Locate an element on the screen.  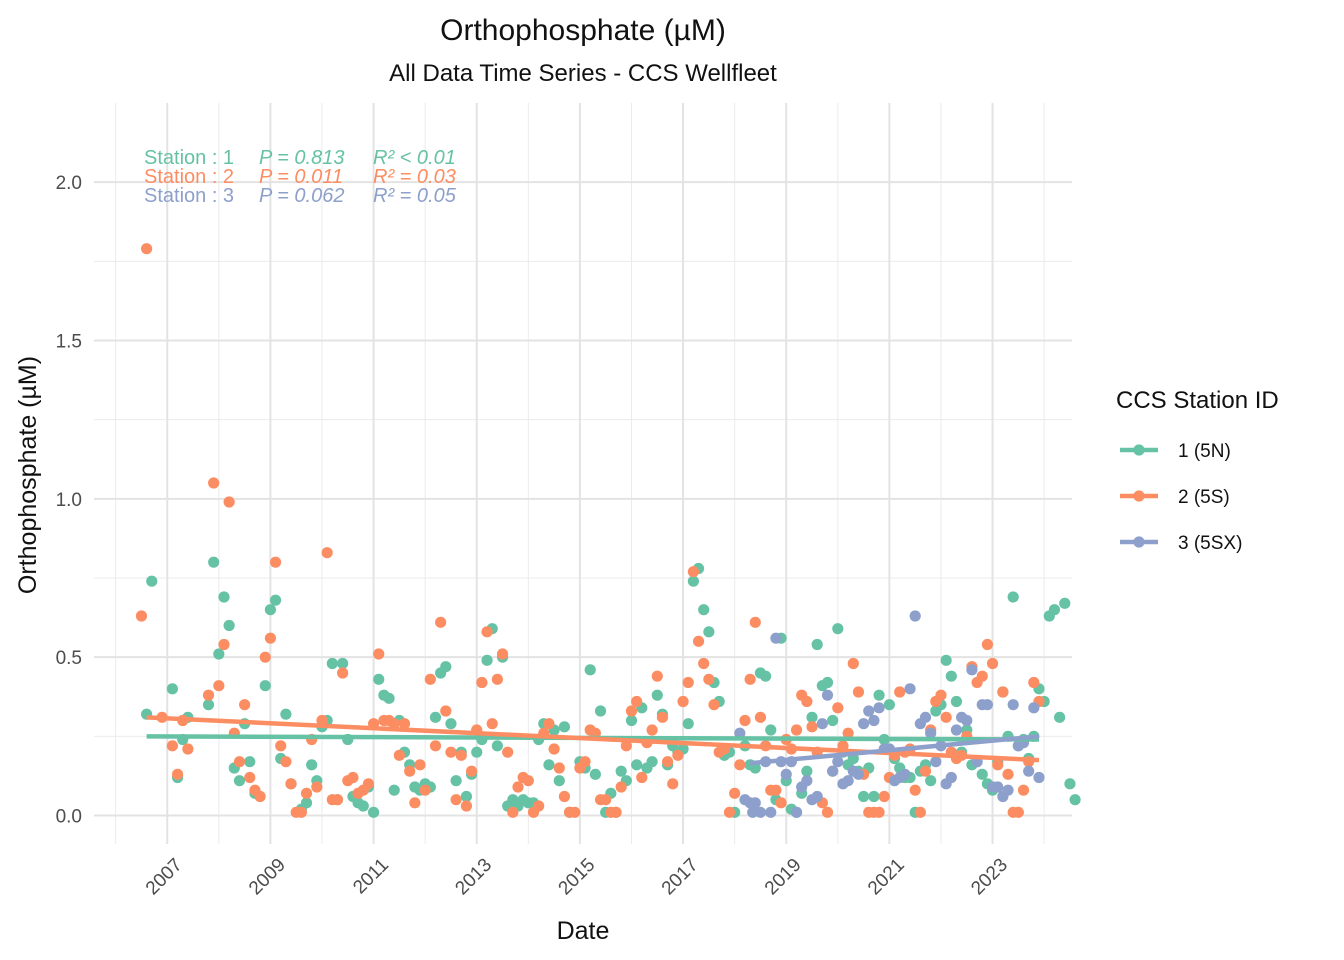
x-tick-label: 2017 is located at coordinates (680, 877).